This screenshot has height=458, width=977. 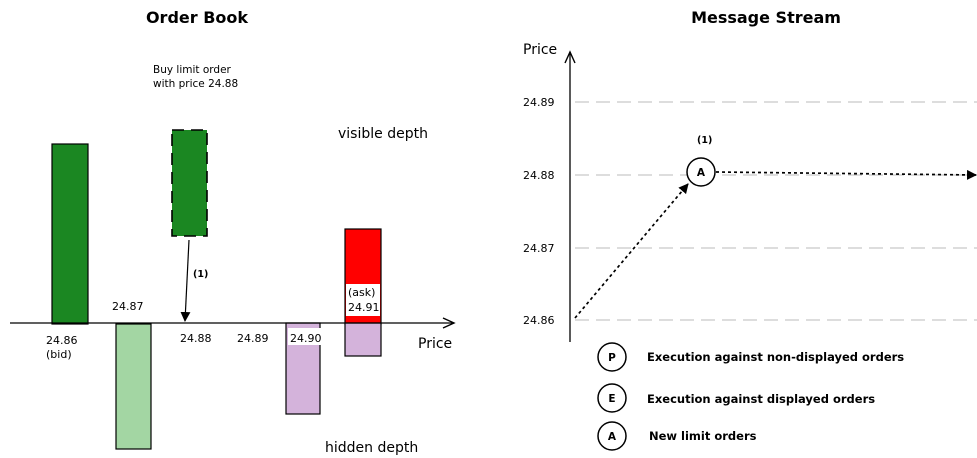 I want to click on event-node-letter: A, so click(x=701, y=173).